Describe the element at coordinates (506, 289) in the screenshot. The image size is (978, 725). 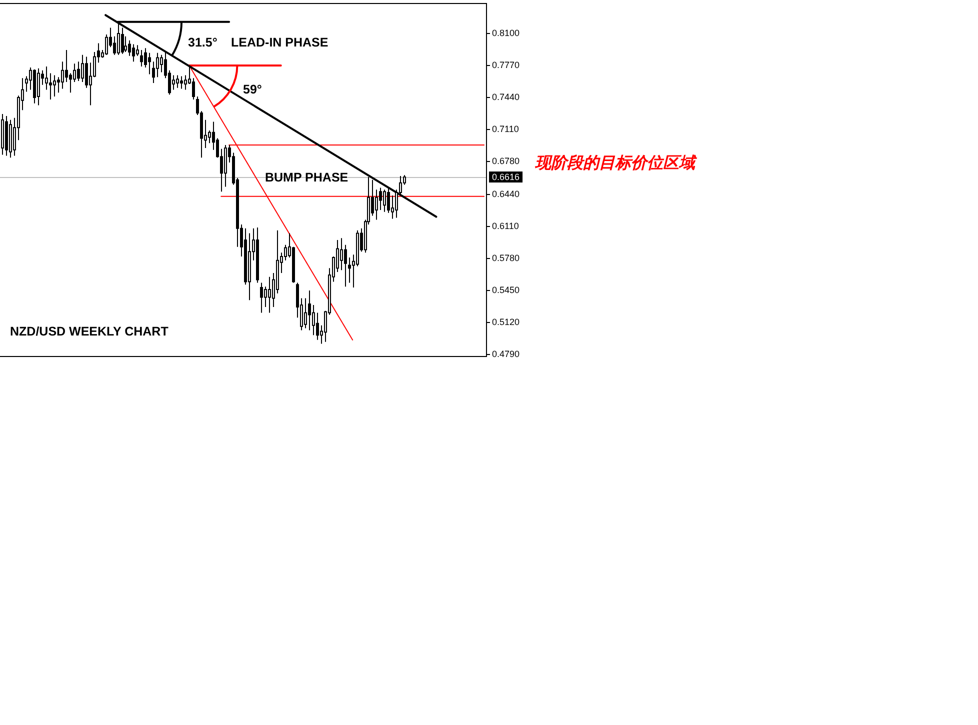
I see `y-tick-label: 0.5450` at that location.